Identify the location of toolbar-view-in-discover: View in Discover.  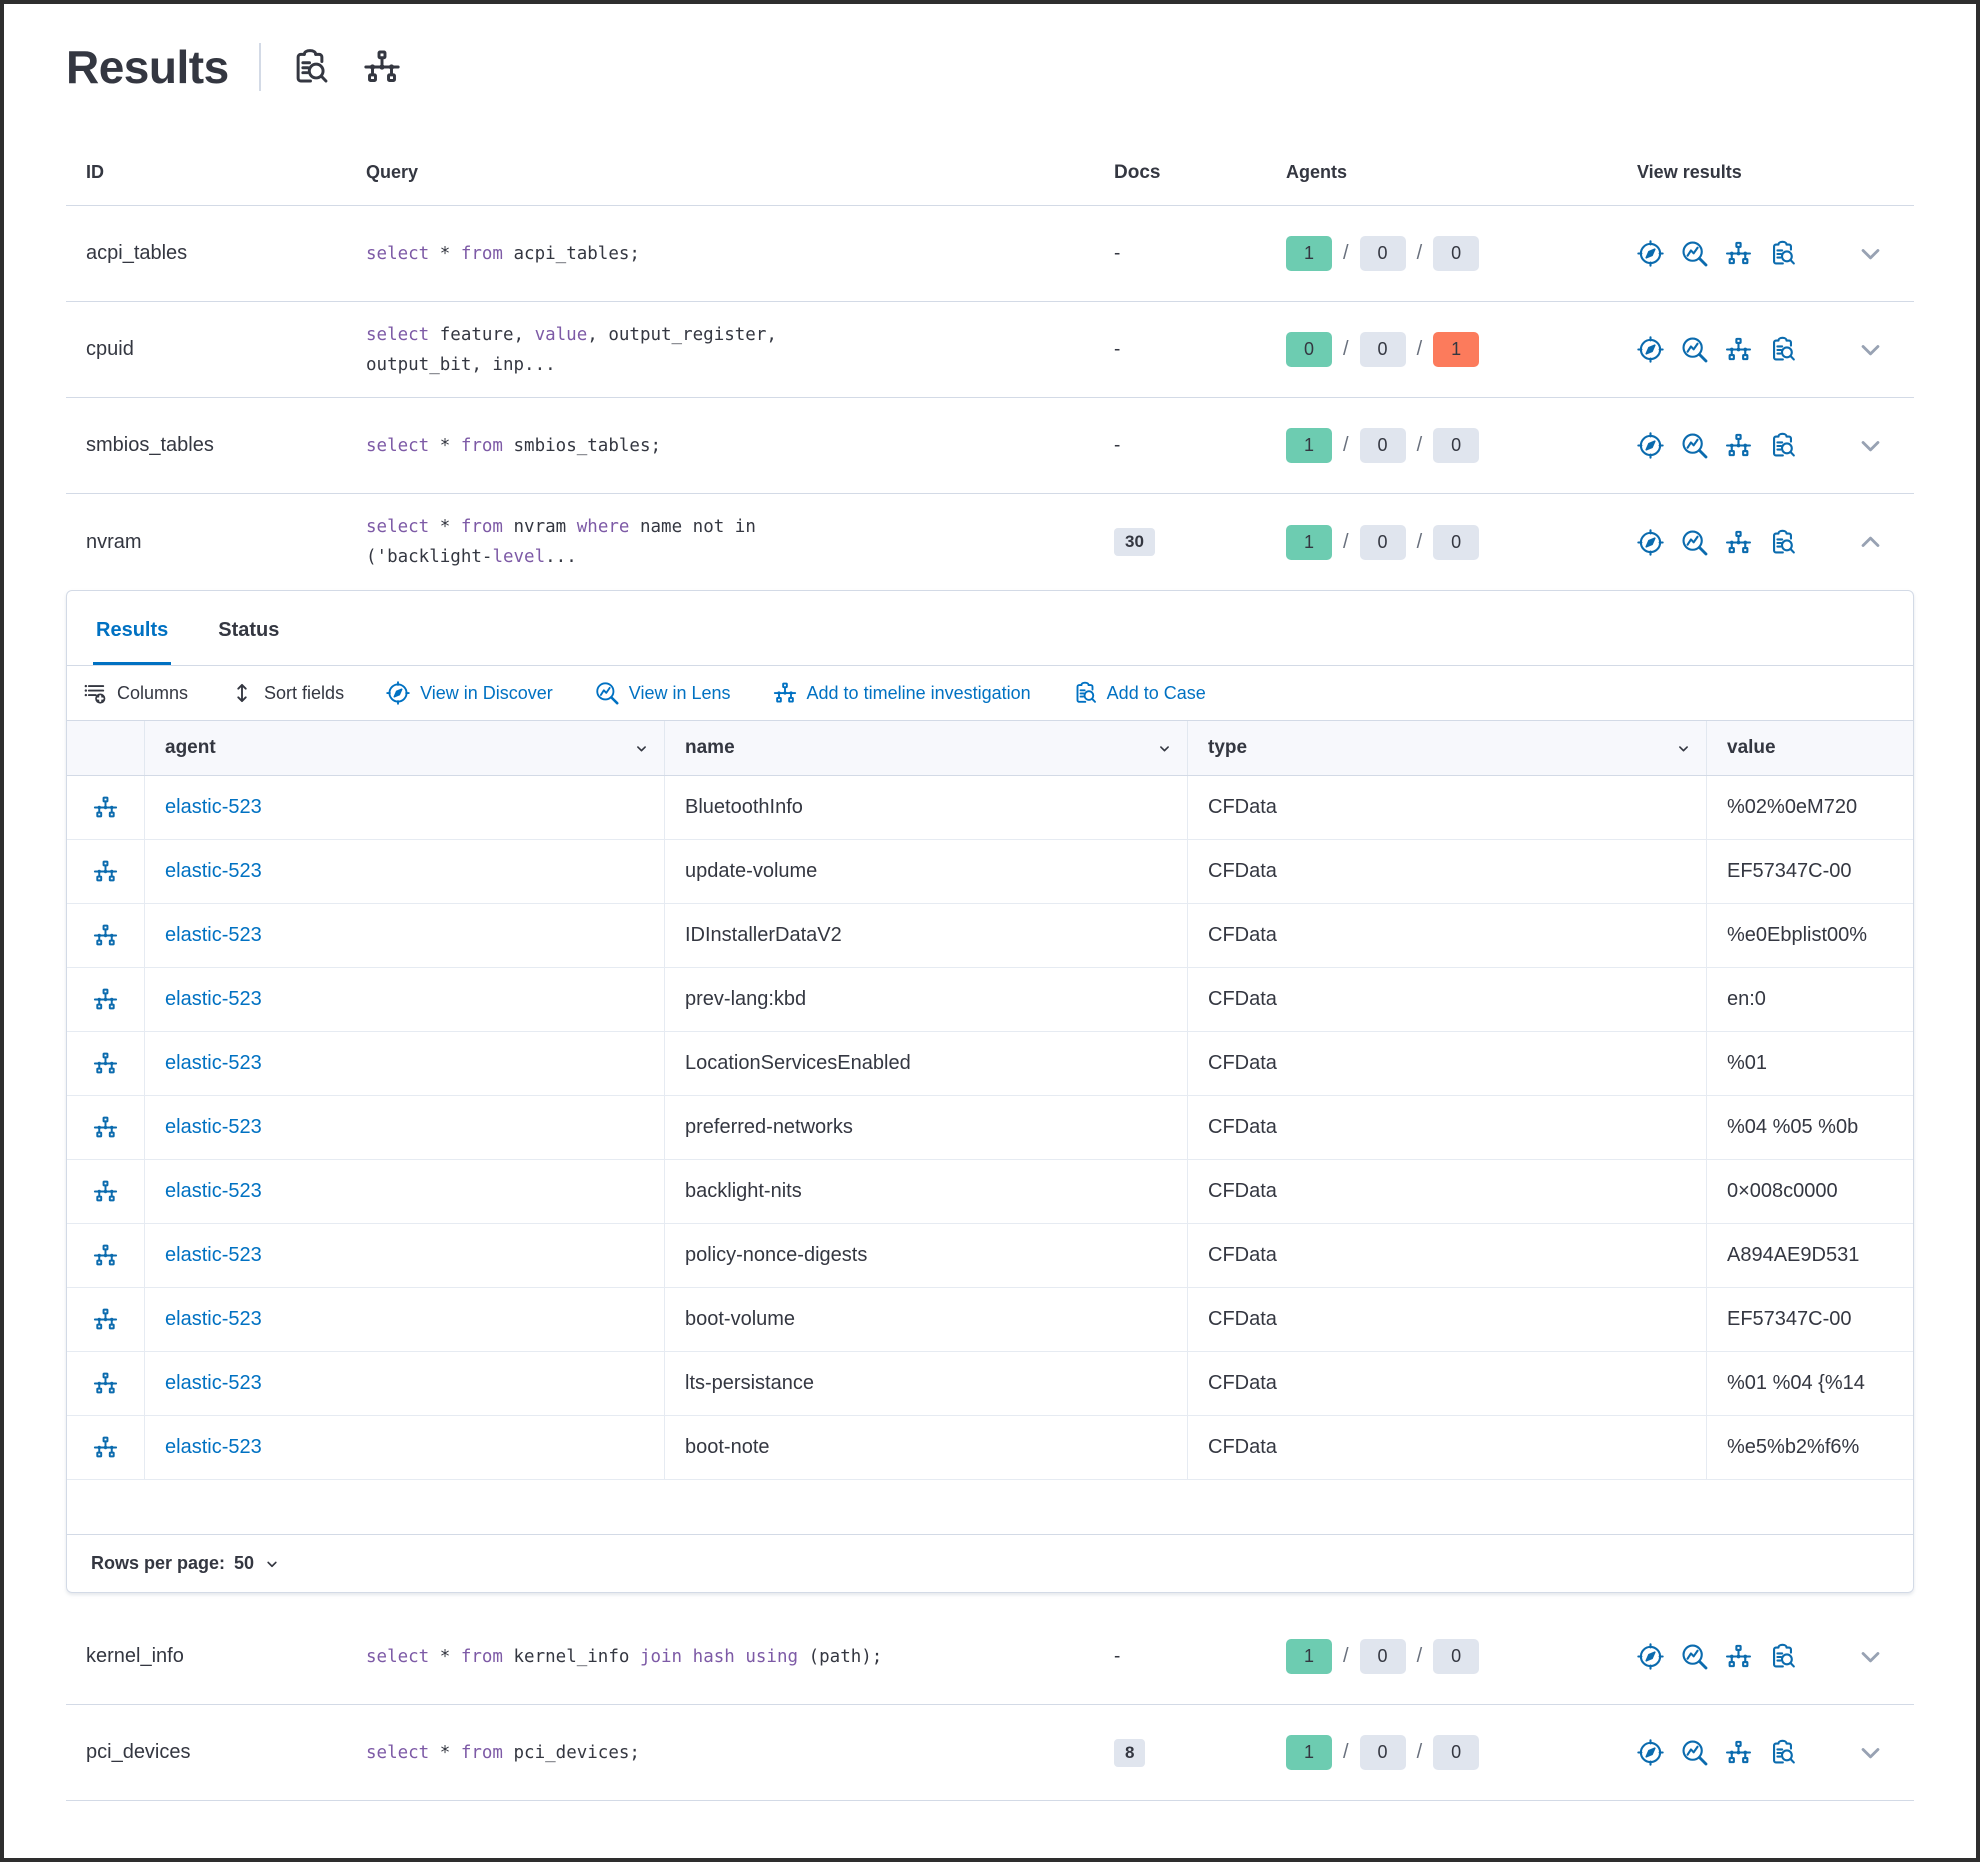
(469, 693).